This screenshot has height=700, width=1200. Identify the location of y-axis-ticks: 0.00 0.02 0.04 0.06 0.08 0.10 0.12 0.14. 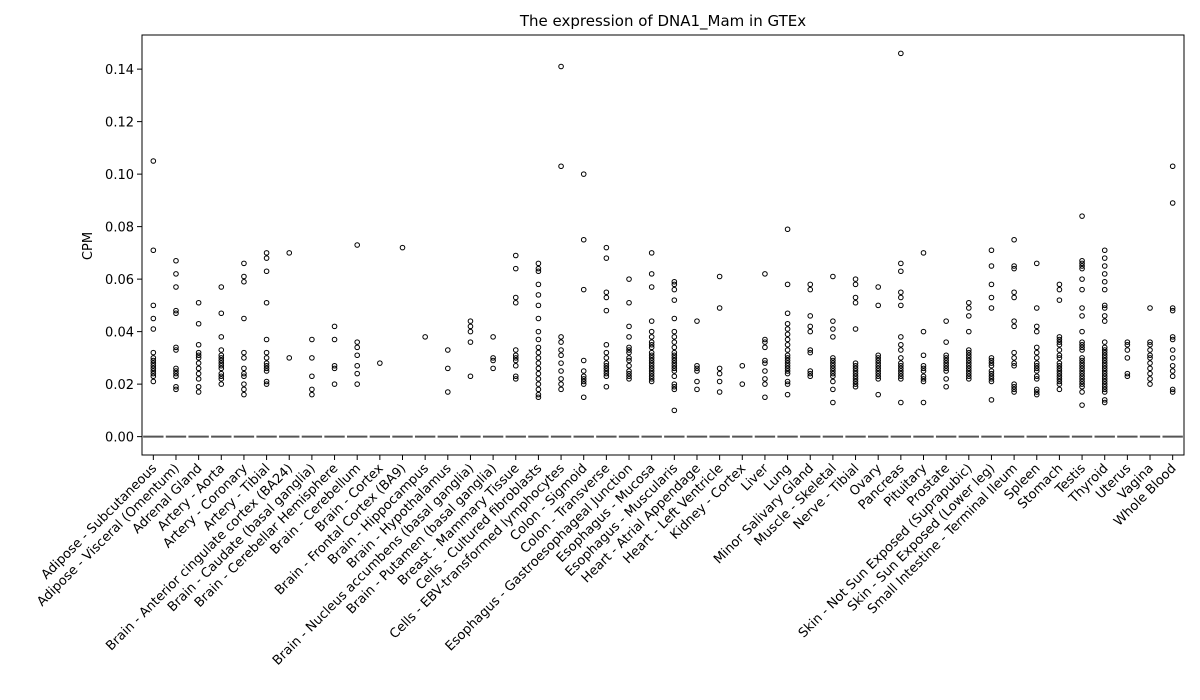
(123, 254).